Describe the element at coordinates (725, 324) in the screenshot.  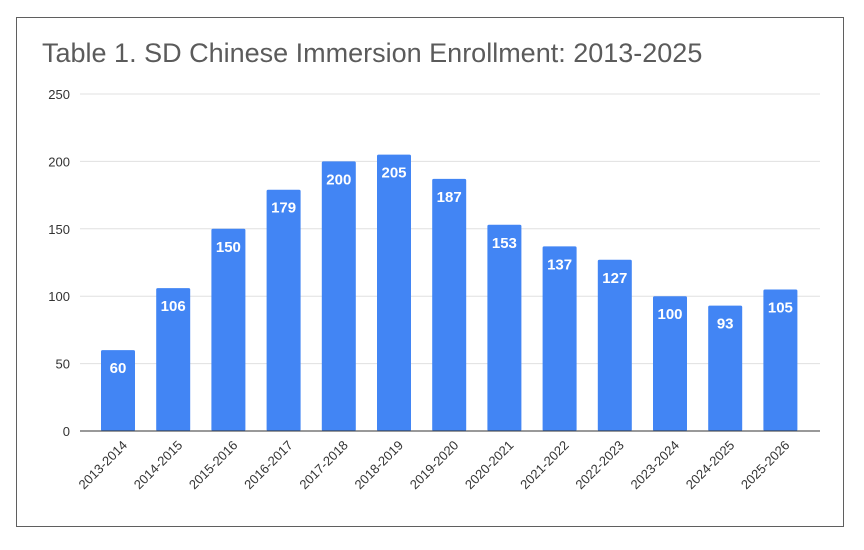
I see `data-label-2024-2025: 93` at that location.